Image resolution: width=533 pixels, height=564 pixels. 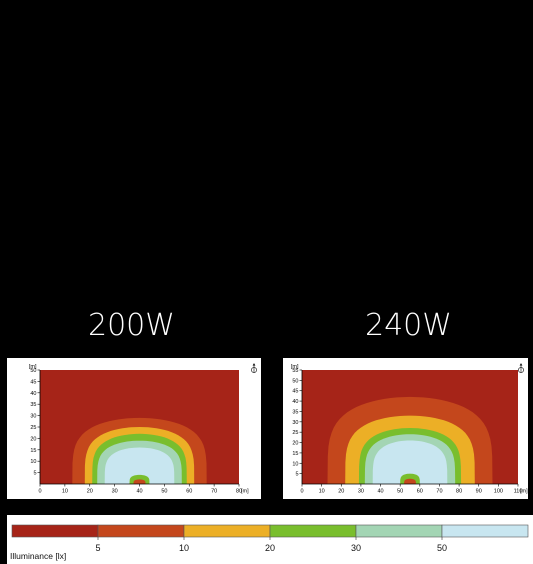 I want to click on y-tick-label: 55, so click(x=295, y=371).